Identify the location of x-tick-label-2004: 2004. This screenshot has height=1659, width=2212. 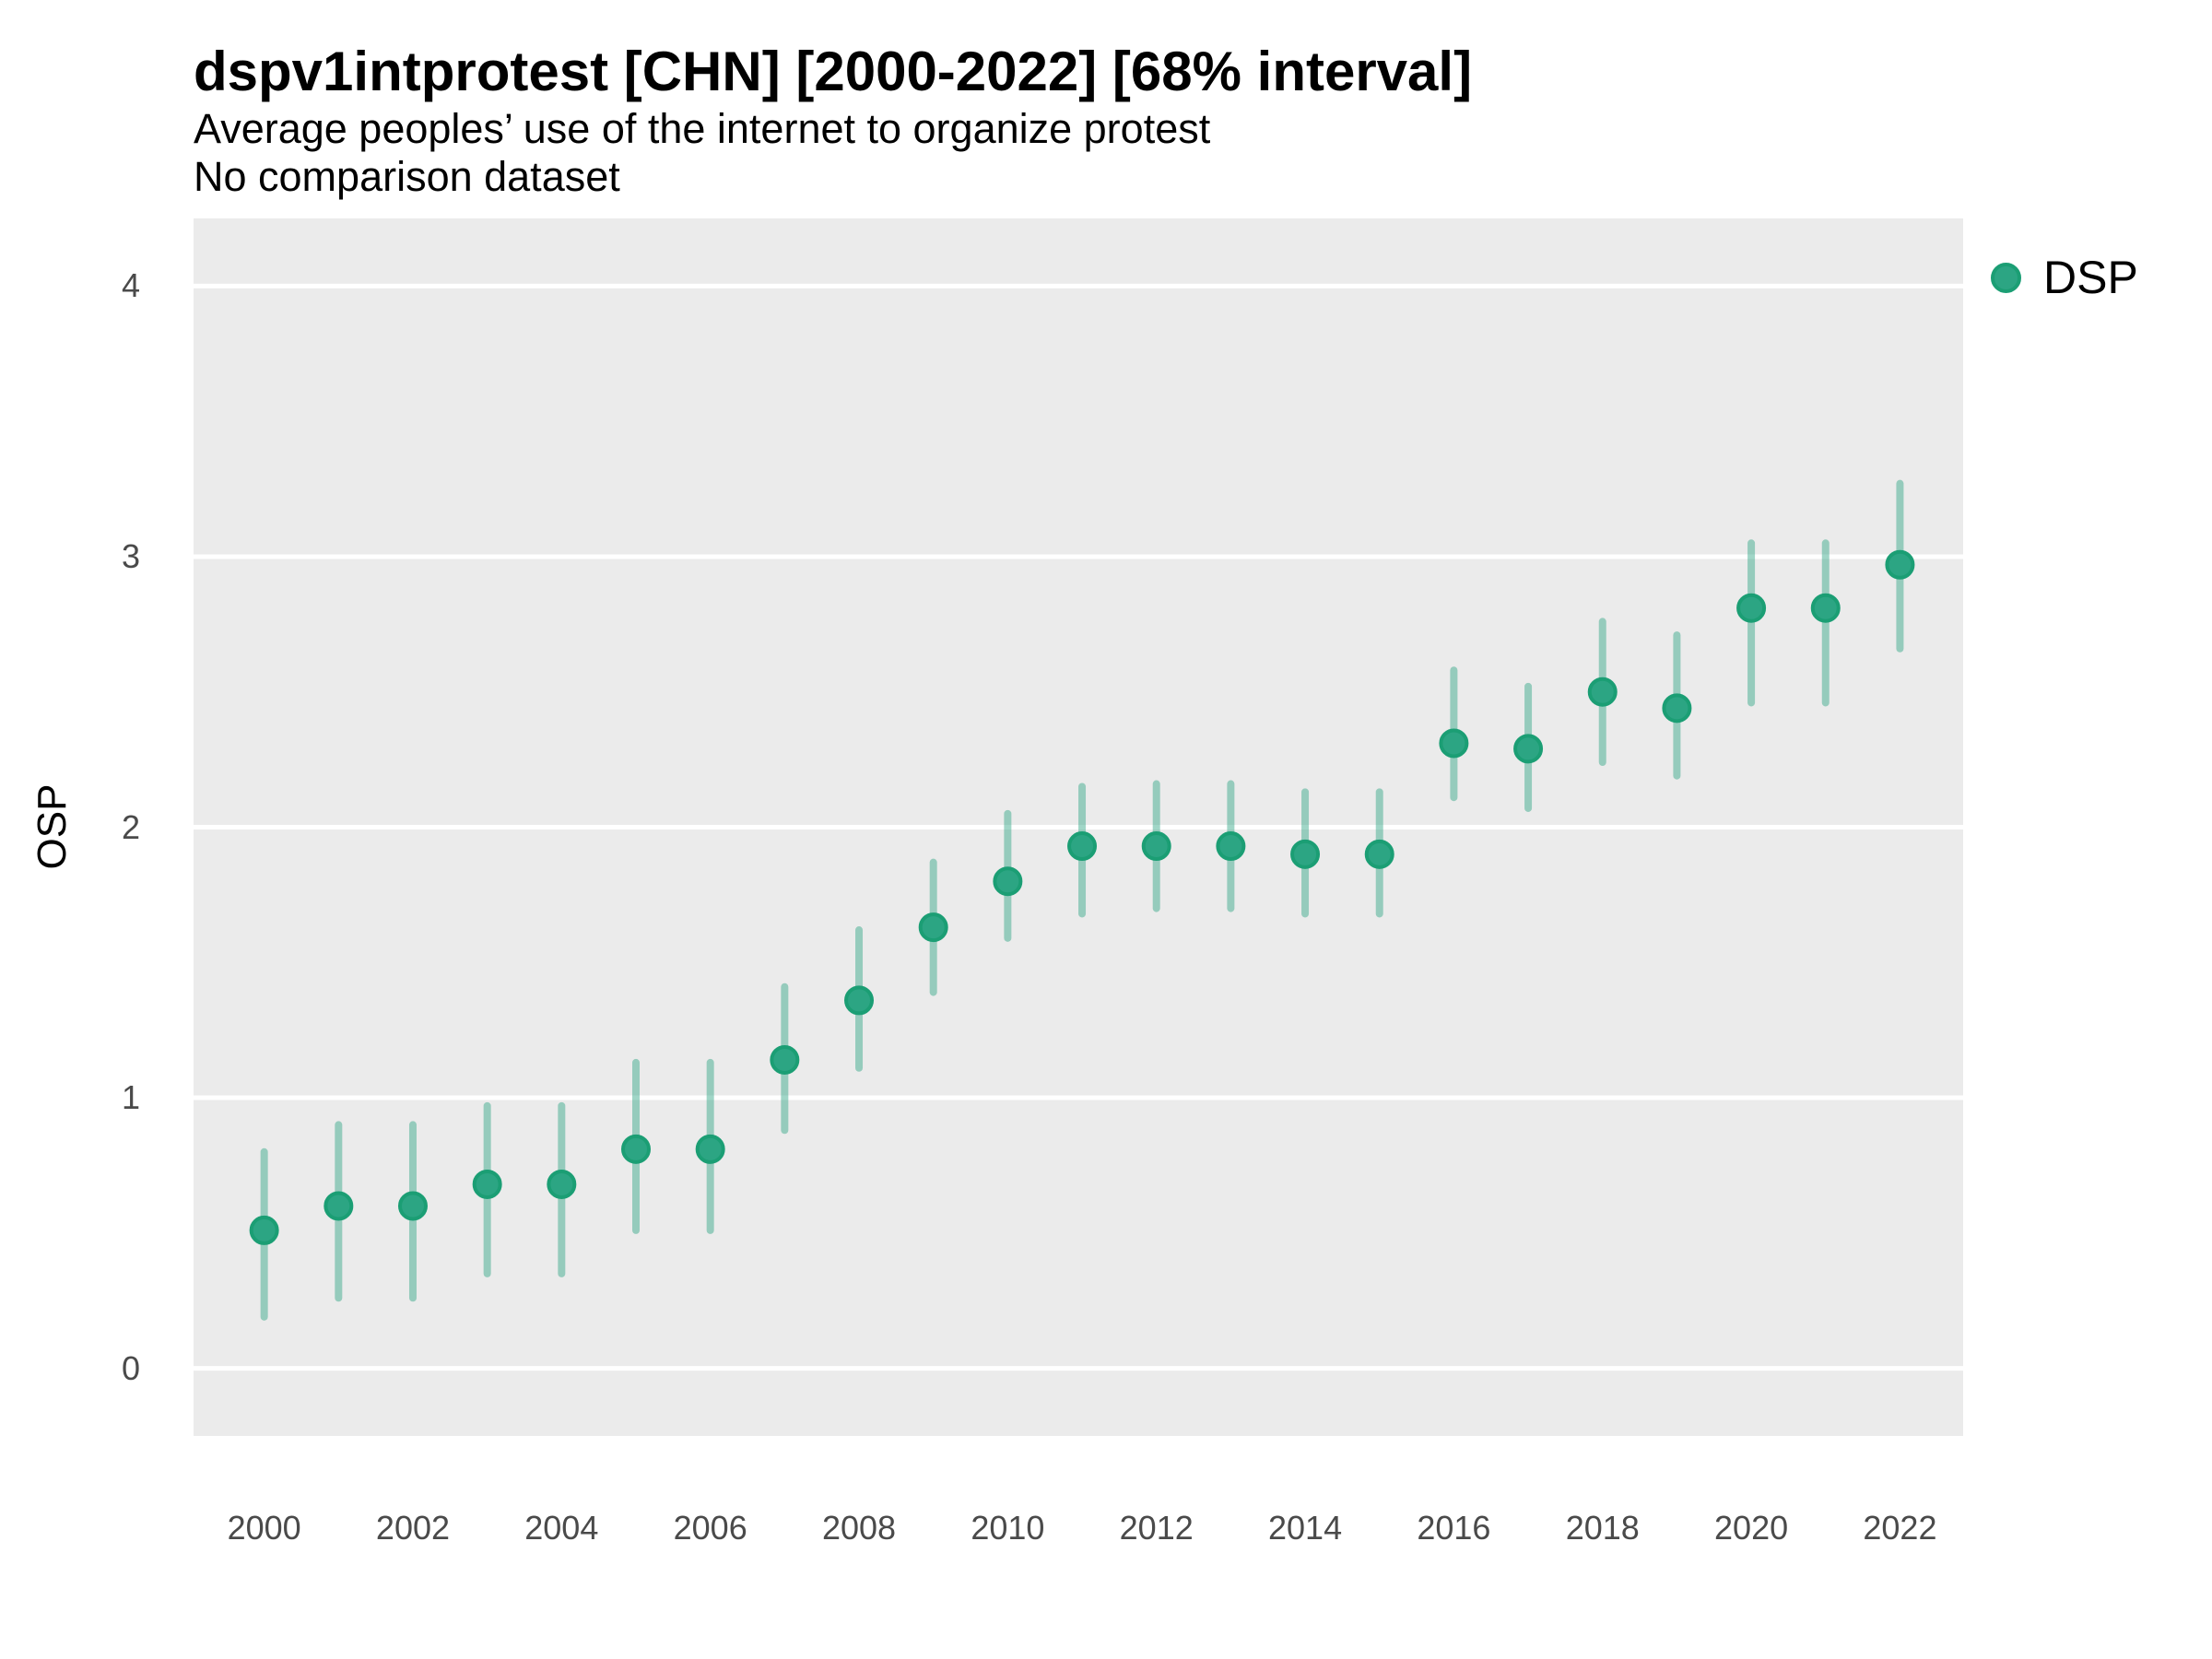
(561, 1528).